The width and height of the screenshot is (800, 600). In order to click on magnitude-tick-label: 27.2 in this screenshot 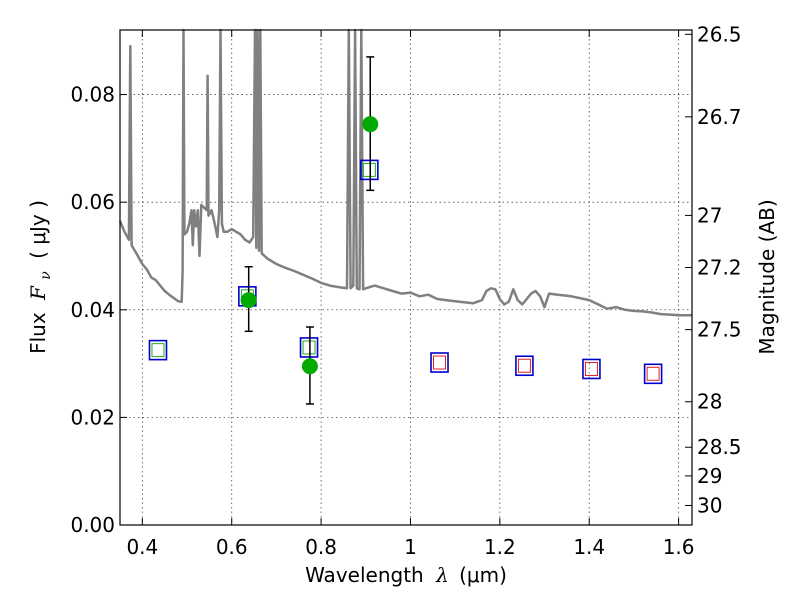, I will do `click(719, 267)`.